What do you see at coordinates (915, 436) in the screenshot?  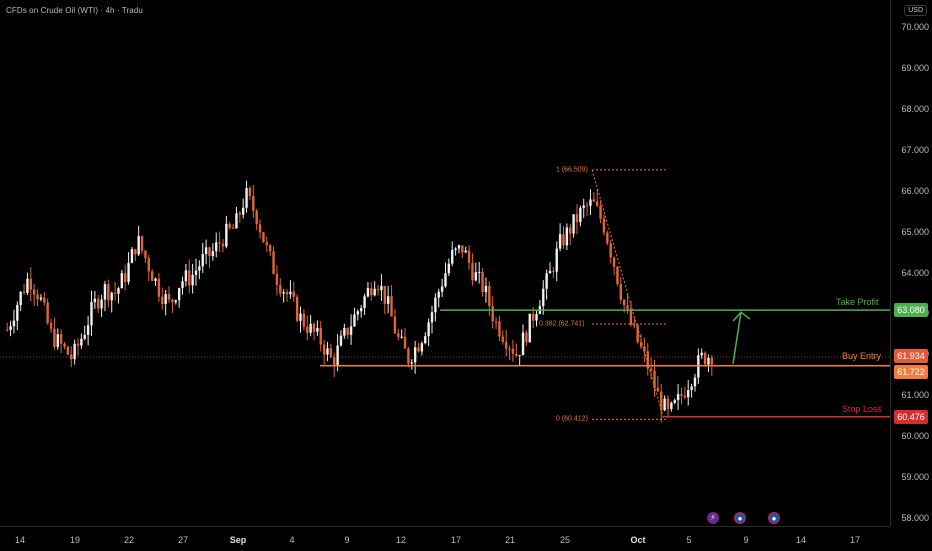 I see `price-tick-label: 60.000` at bounding box center [915, 436].